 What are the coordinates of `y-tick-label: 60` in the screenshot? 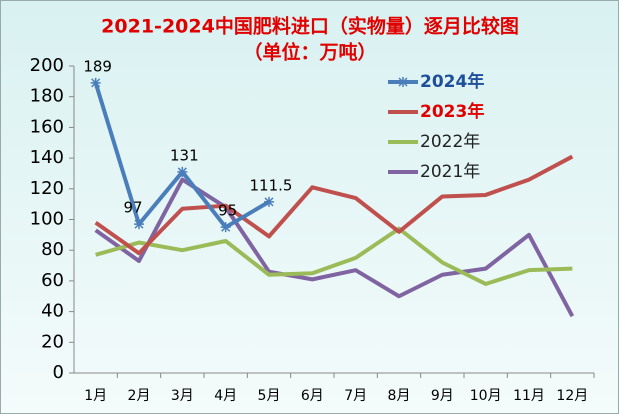 It's located at (52, 280).